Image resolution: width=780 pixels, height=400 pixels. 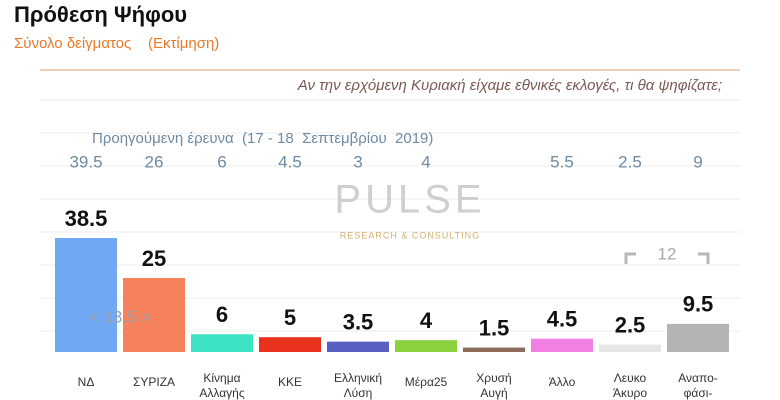 What do you see at coordinates (667, 253) in the screenshot?
I see `annotation: 12` at bounding box center [667, 253].